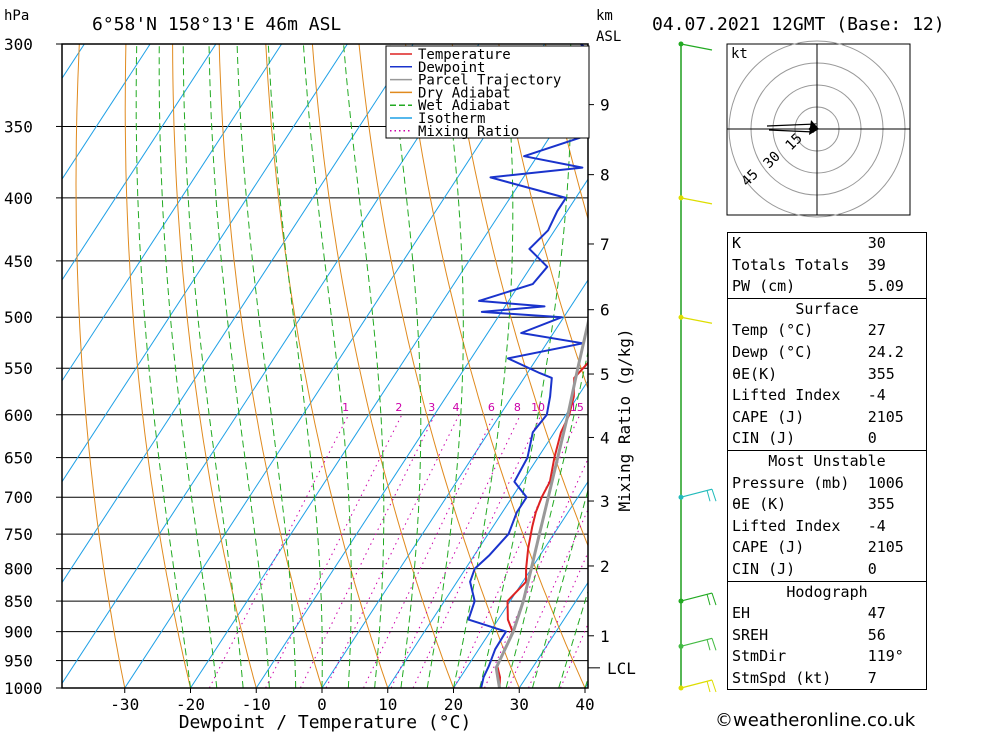 This screenshot has width=1000, height=733. I want to click on mixing-ratio-label: 4, so click(455, 407).